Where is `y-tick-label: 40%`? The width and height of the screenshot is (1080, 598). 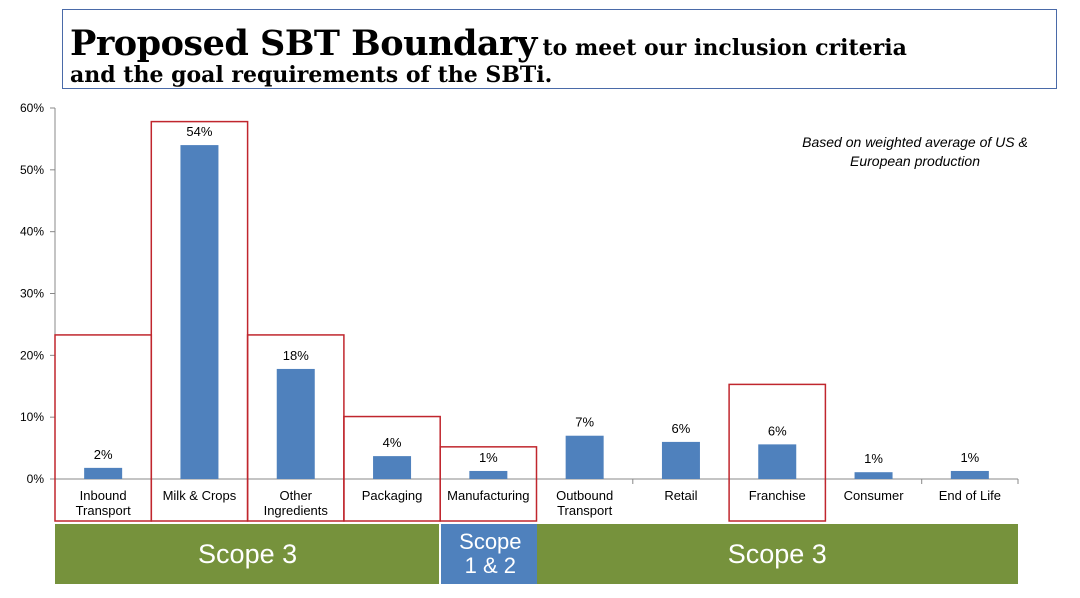 y-tick-label: 40% is located at coordinates (32, 232).